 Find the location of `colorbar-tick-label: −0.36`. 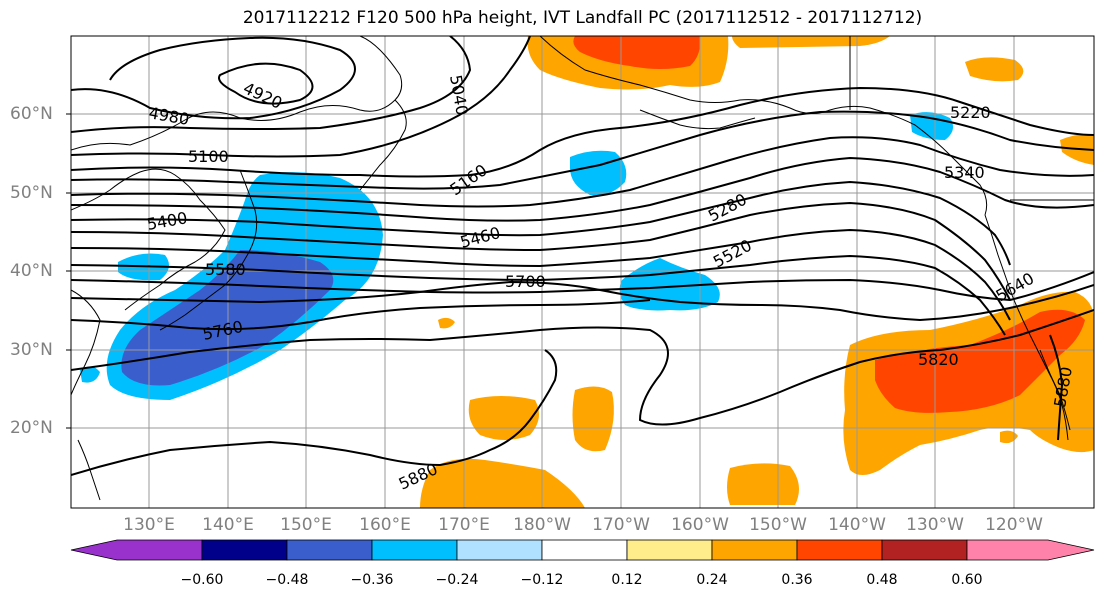

colorbar-tick-label: −0.36 is located at coordinates (372, 580).